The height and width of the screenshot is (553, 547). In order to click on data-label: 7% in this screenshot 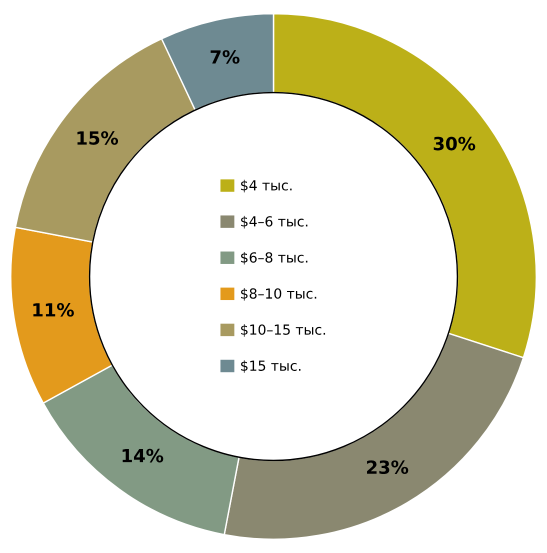, I will do `click(225, 57)`.